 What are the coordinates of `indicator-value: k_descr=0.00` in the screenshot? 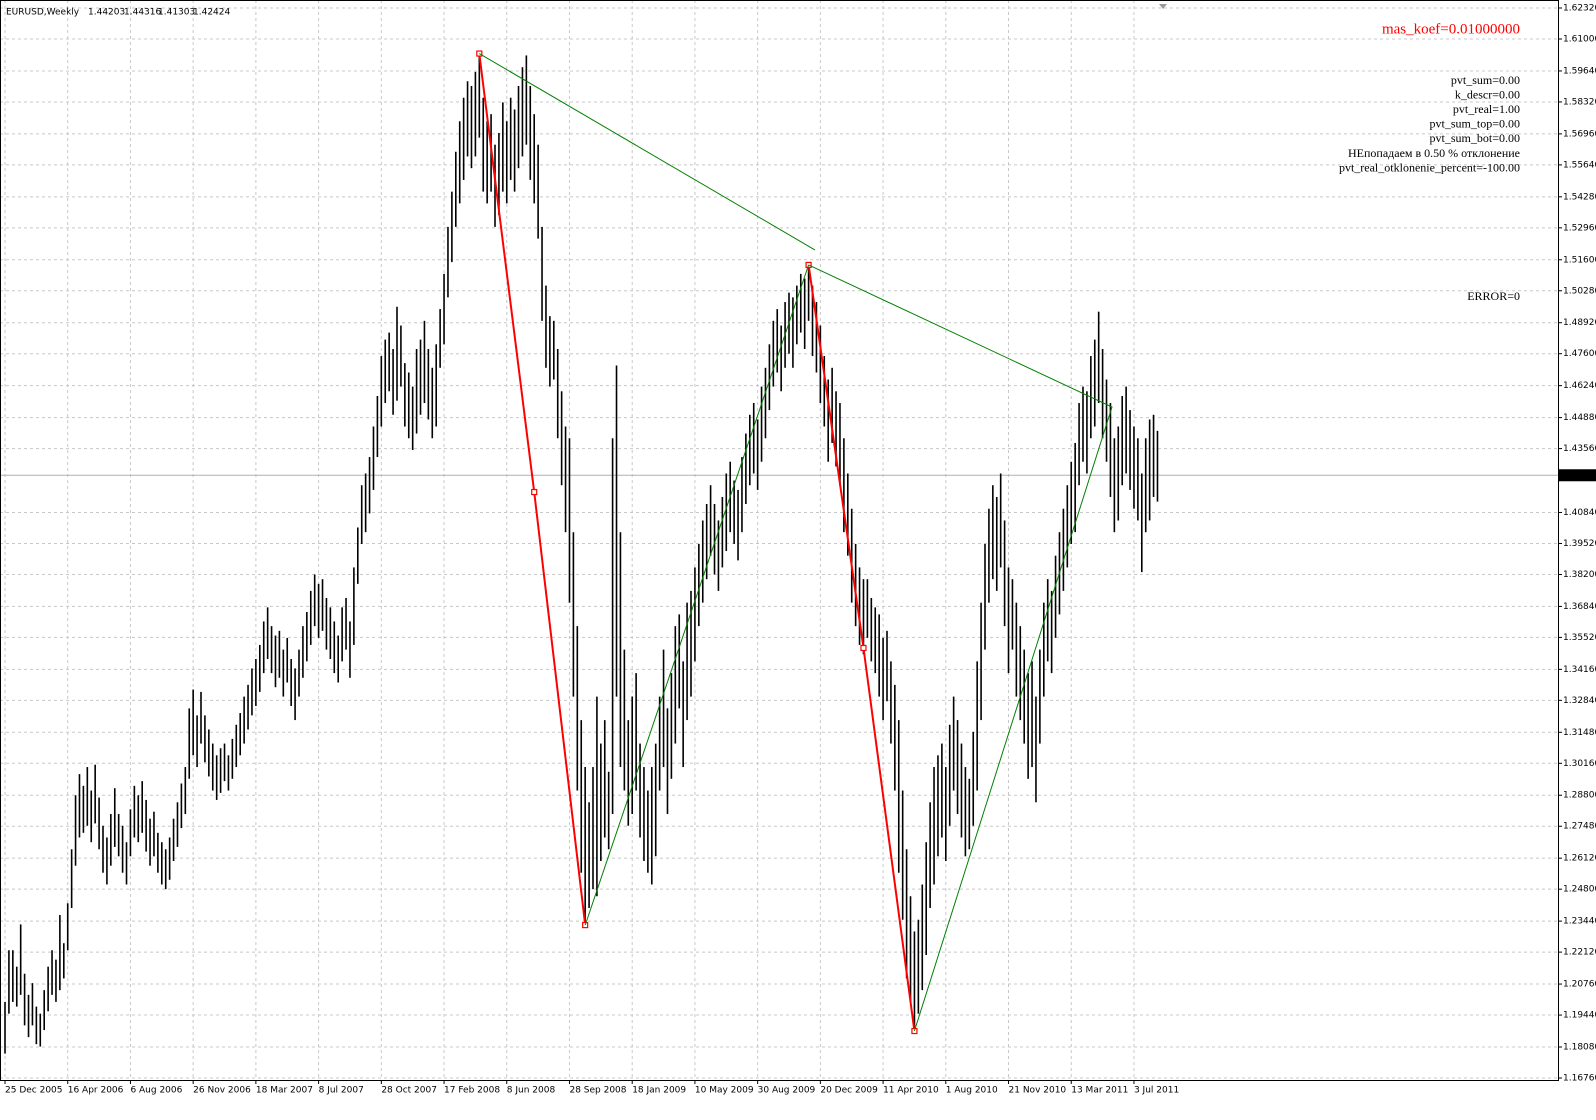 It's located at (1487, 94).